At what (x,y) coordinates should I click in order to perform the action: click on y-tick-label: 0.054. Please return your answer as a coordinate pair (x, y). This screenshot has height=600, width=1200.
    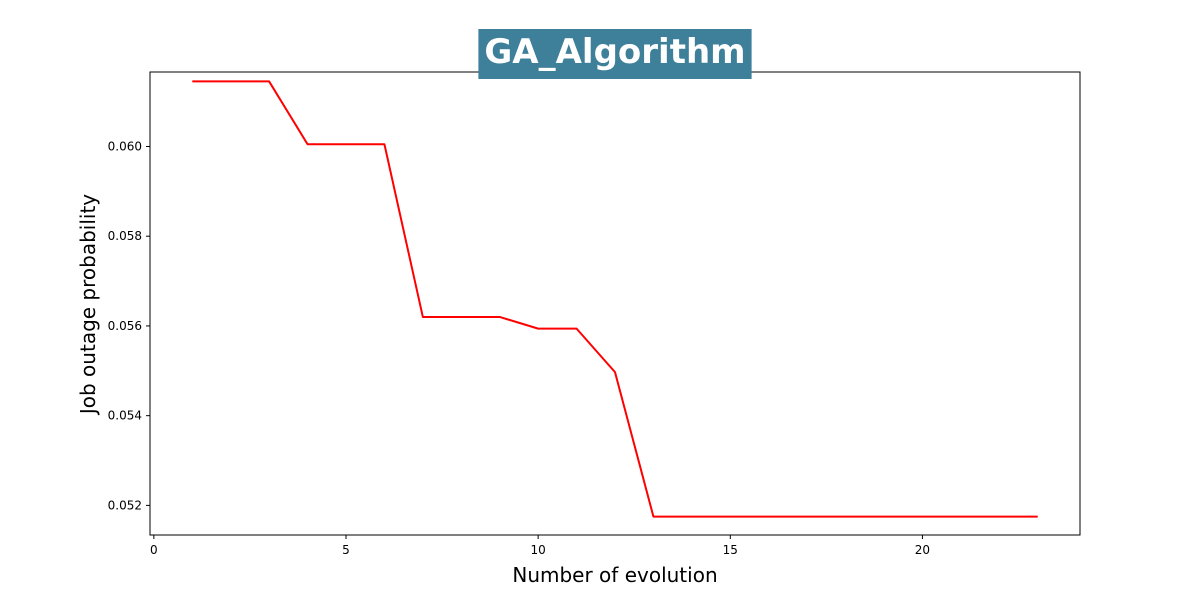
    Looking at the image, I should click on (125, 416).